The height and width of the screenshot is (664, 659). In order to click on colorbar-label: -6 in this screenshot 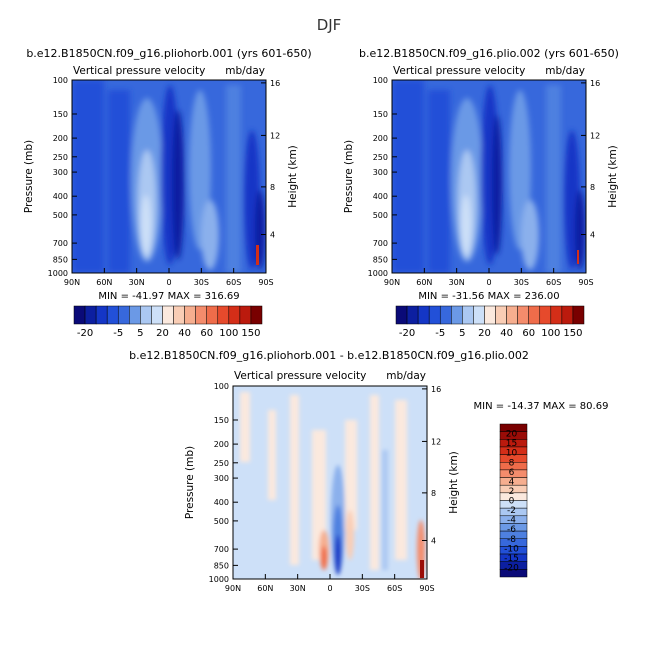, I will do `click(511, 530)`.